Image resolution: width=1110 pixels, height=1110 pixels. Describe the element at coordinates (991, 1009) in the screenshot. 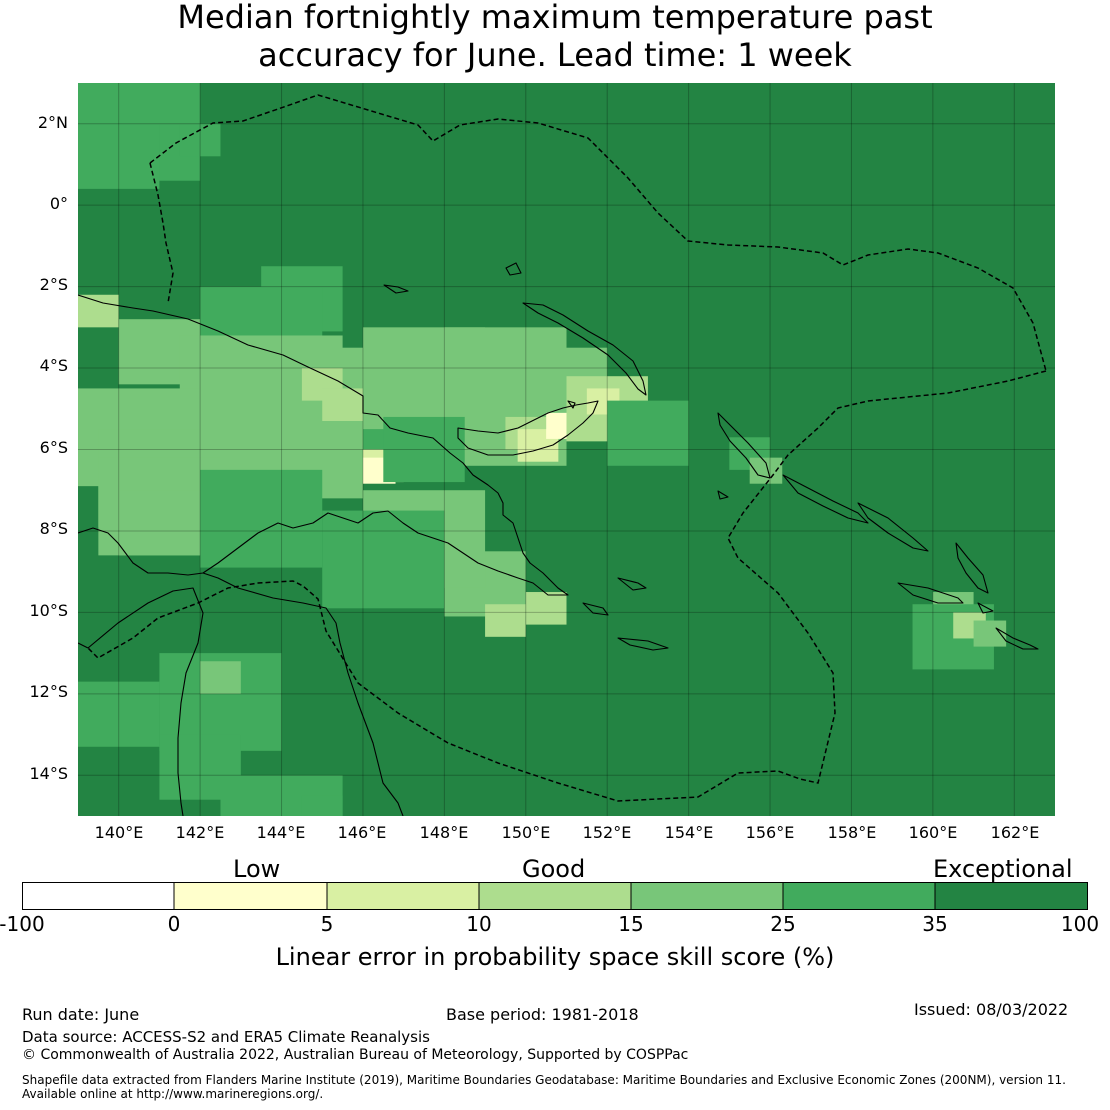

I see `issued-date: Issued: 08/03/2022` at that location.